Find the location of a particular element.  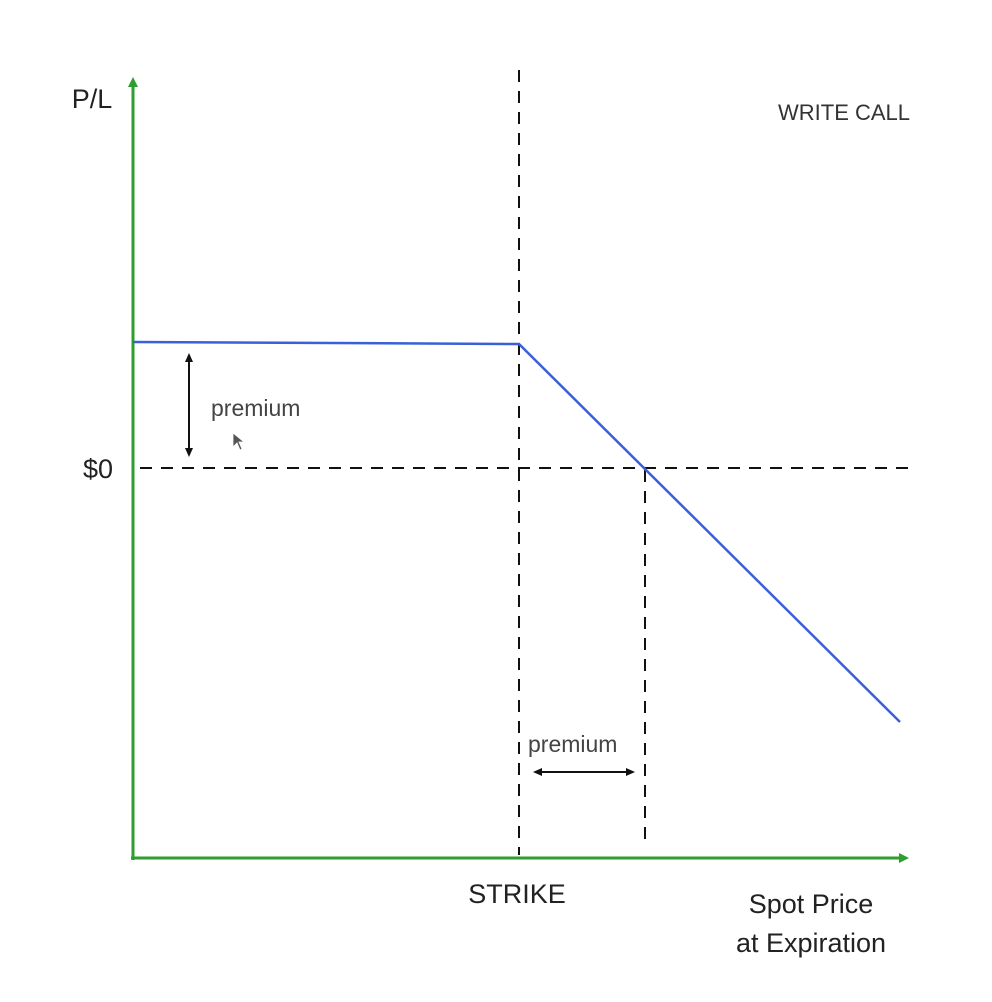

zero-level-label: $0 is located at coordinates (98, 469).